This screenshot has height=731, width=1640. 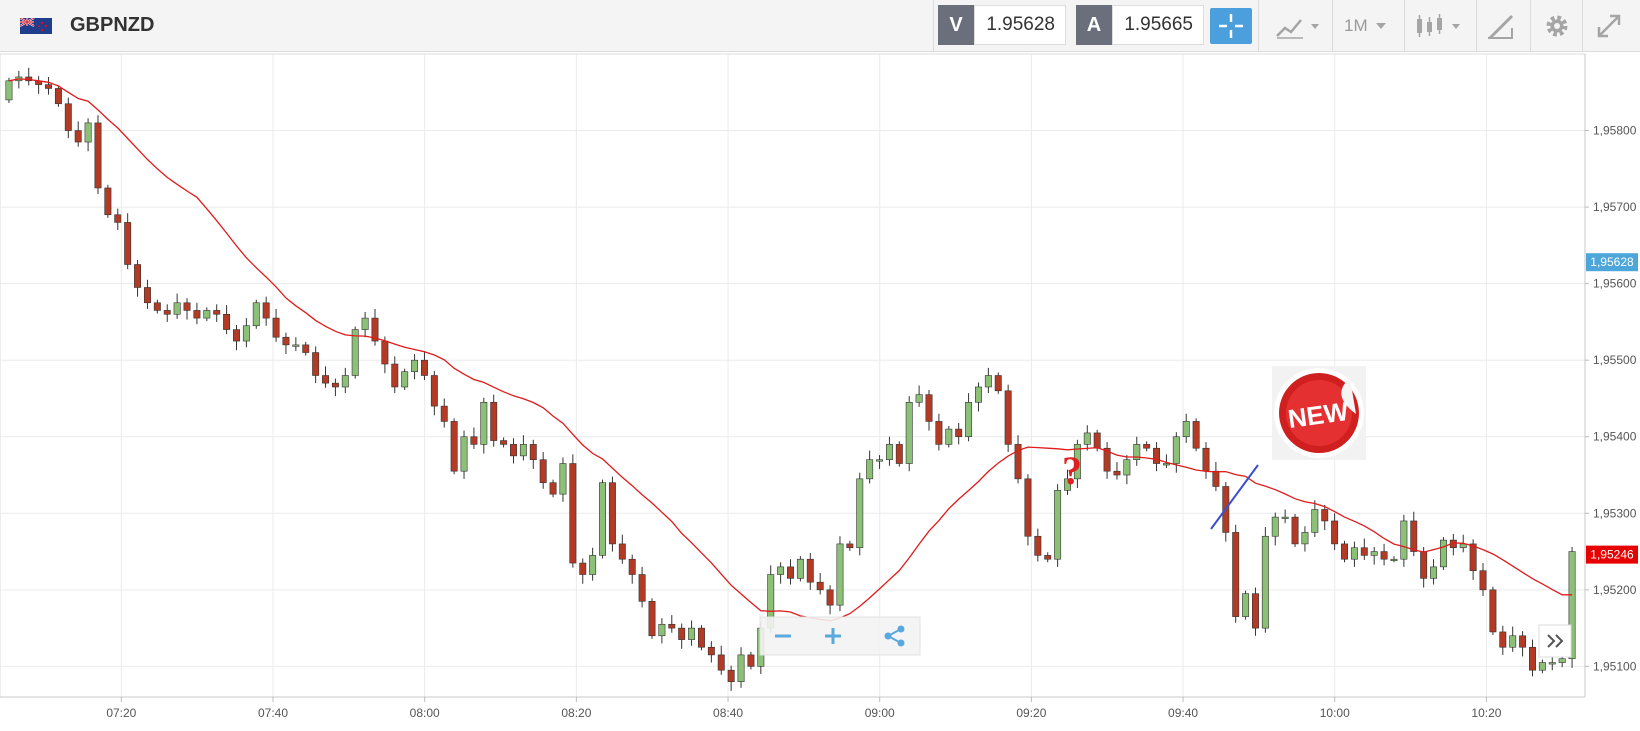 I want to click on timeframe-dropdown: 1M, so click(x=1370, y=26).